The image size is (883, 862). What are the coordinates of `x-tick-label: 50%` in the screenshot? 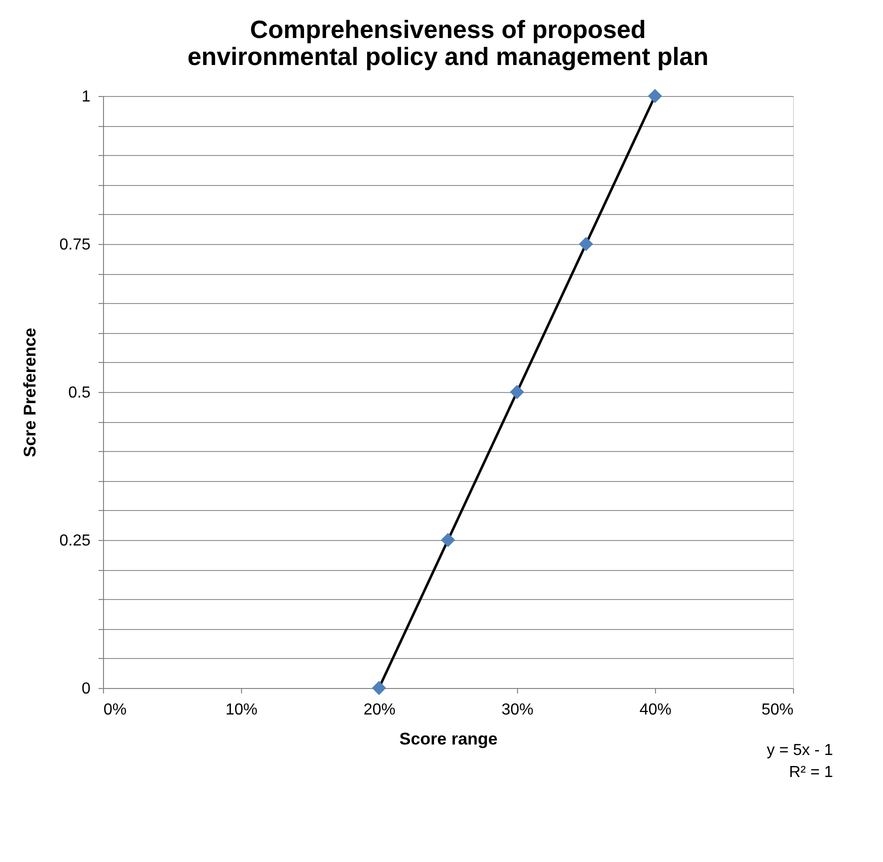 It's located at (777, 710).